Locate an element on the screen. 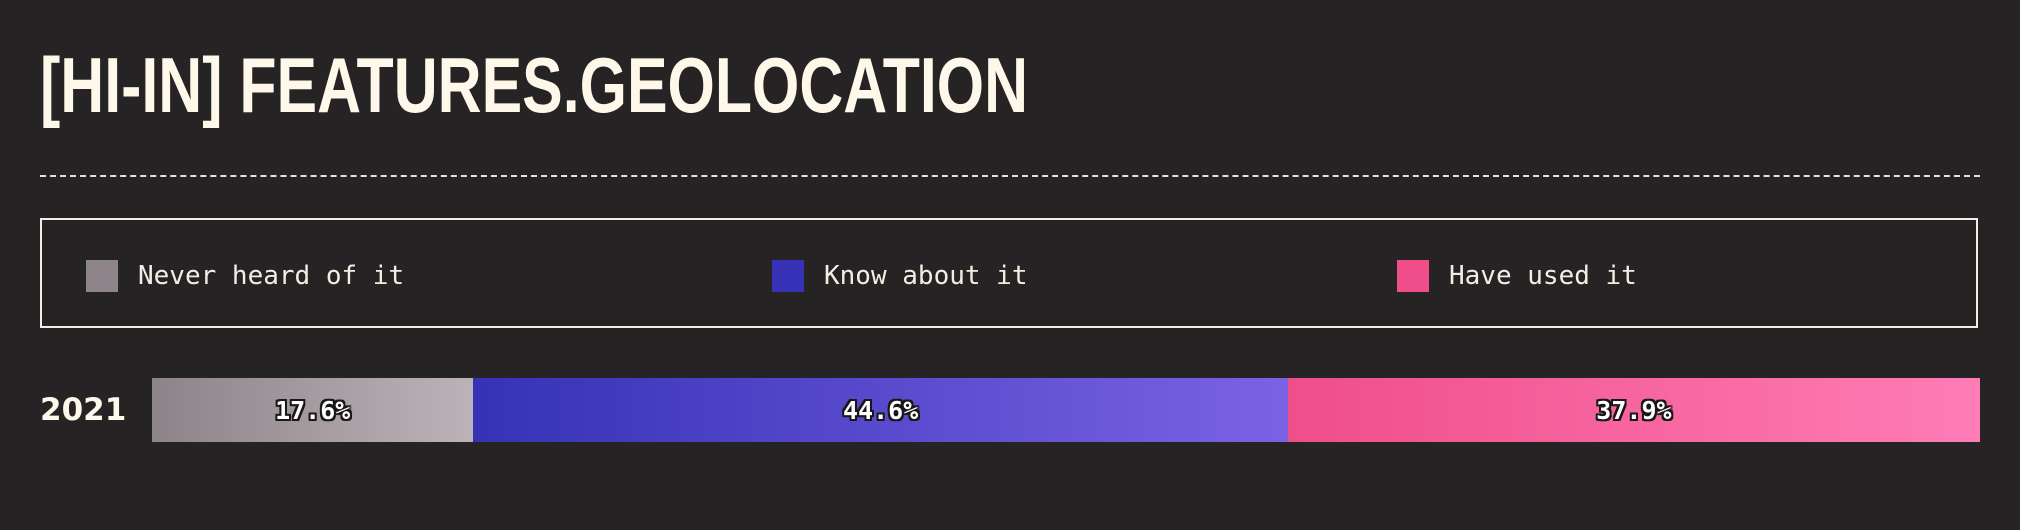 Image resolution: width=2020 pixels, height=530 pixels. bar-segment-never-heard: 17.6% is located at coordinates (313, 410).